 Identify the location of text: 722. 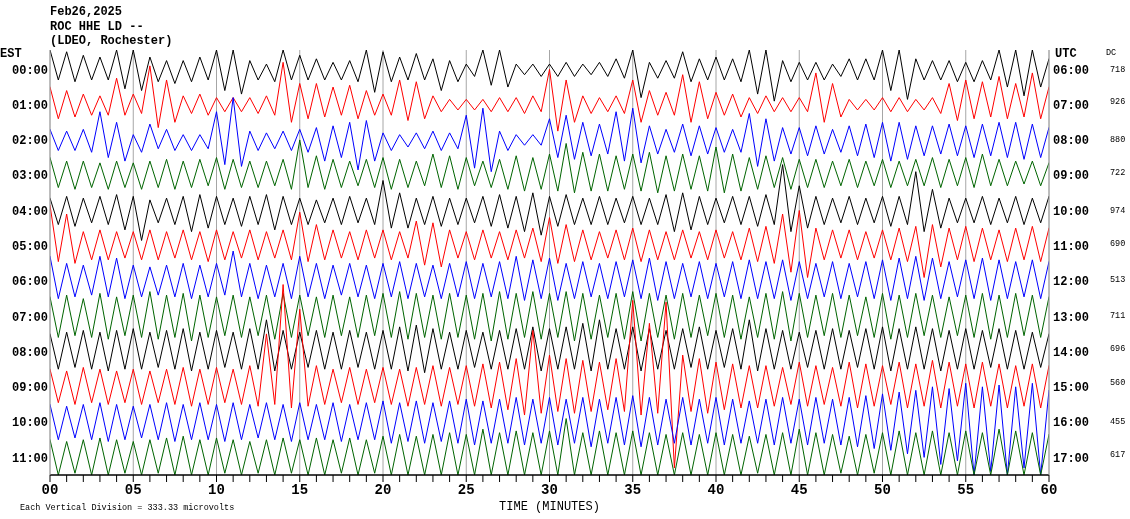
(1118, 172).